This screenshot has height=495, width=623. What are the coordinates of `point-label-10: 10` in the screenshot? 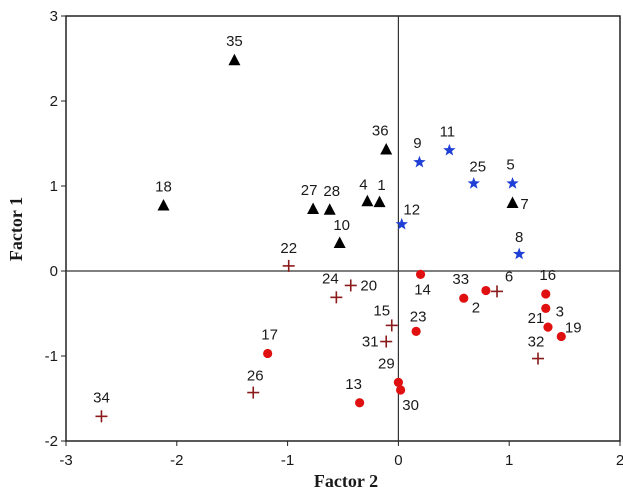 It's located at (341, 225).